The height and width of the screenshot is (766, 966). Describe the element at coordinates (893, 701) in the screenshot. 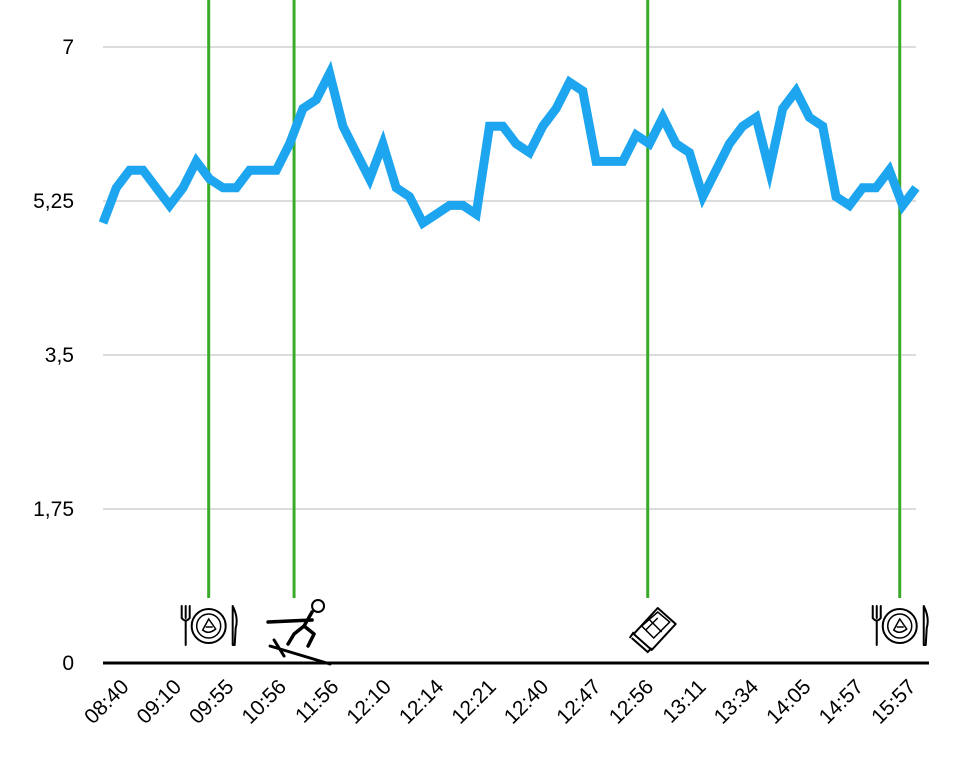

I see `x-tick-label: 15:57` at that location.